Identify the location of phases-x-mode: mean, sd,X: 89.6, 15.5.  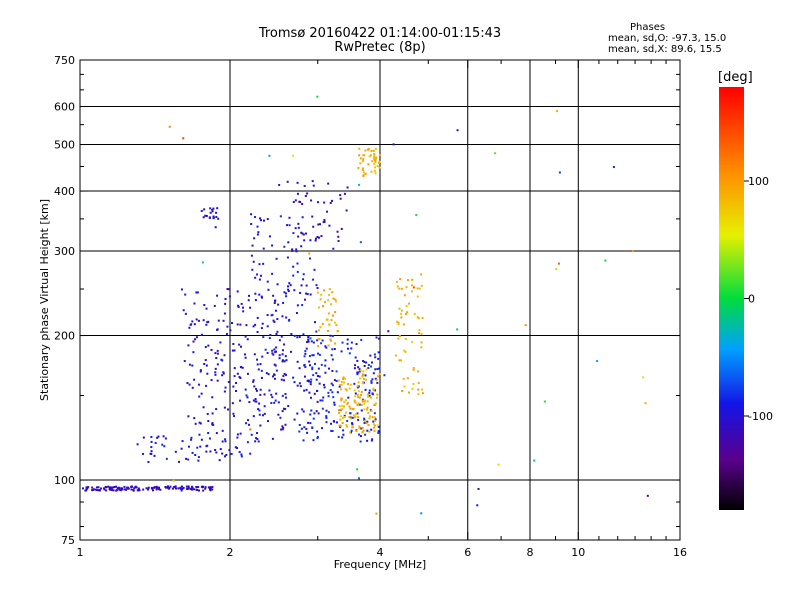
(665, 49).